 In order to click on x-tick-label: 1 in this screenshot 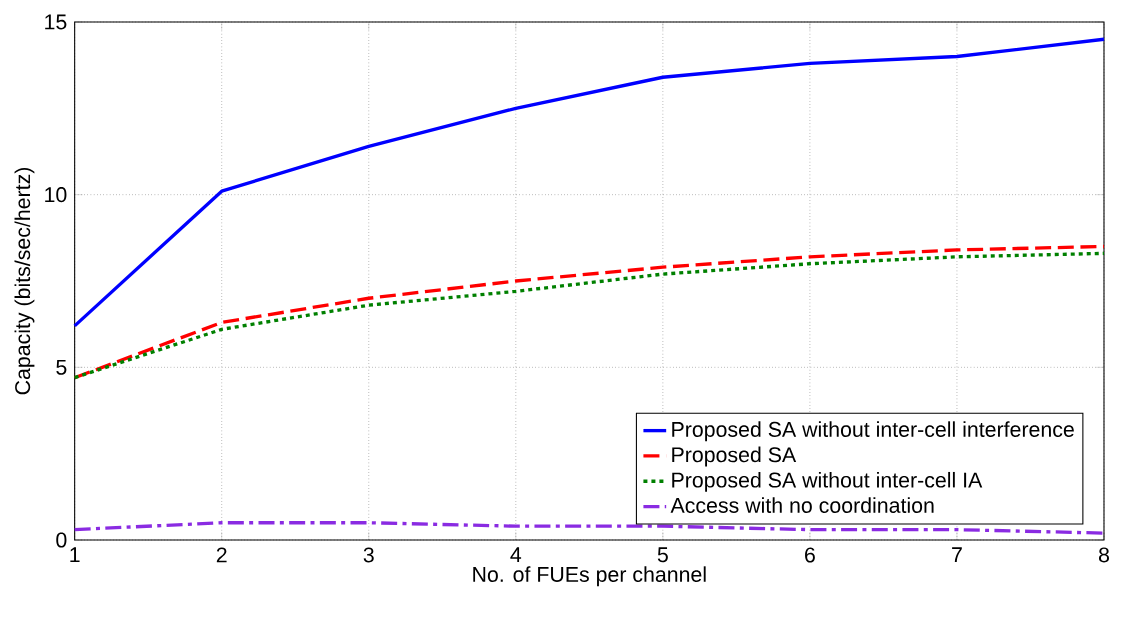, I will do `click(75, 555)`.